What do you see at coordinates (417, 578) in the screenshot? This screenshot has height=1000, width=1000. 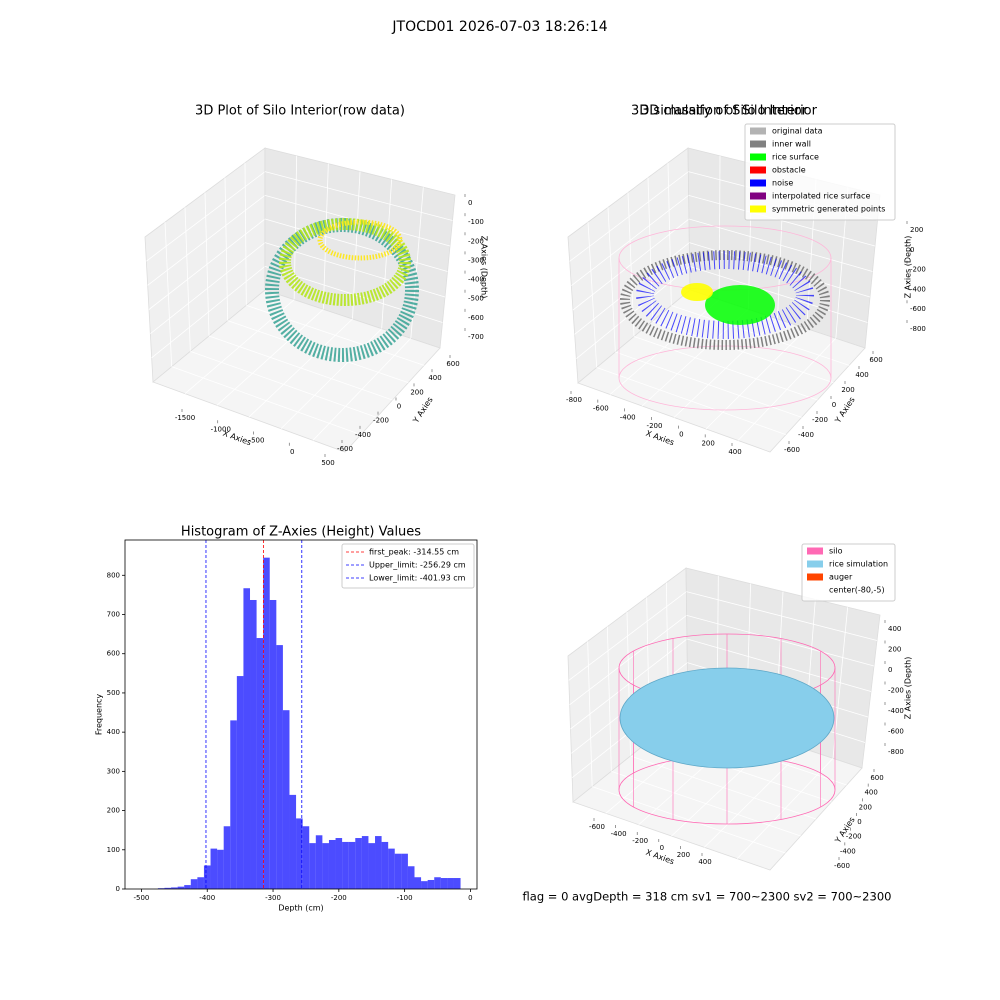 I see `legend-label: Lower_limit: -401.93 cm` at bounding box center [417, 578].